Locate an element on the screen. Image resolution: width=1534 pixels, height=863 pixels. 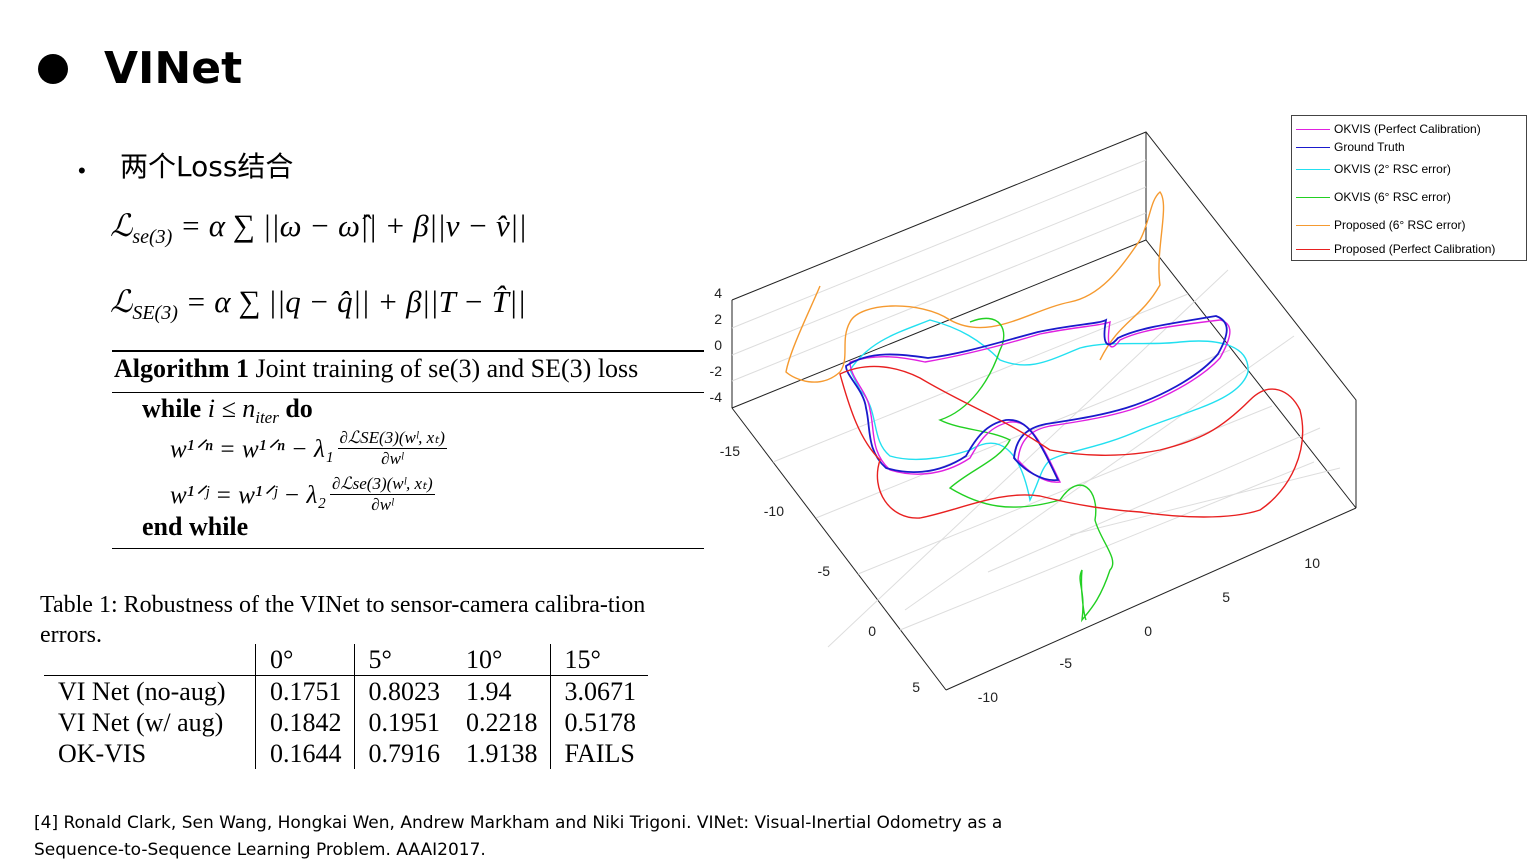
legend-item: Proposed (6° RSC error) is located at coordinates (1381, 225).